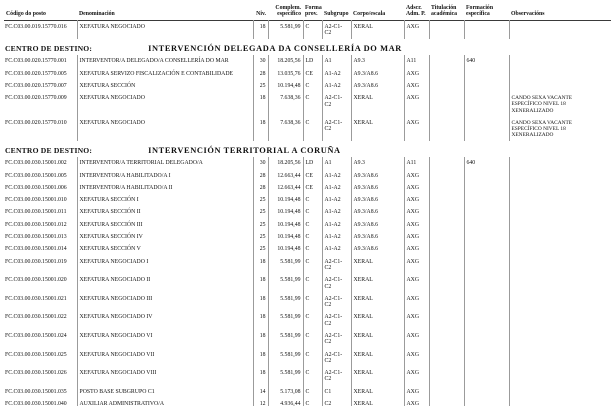 This screenshot has height=406, width=615. I want to click on cell-niv: 25, so click(260, 225).